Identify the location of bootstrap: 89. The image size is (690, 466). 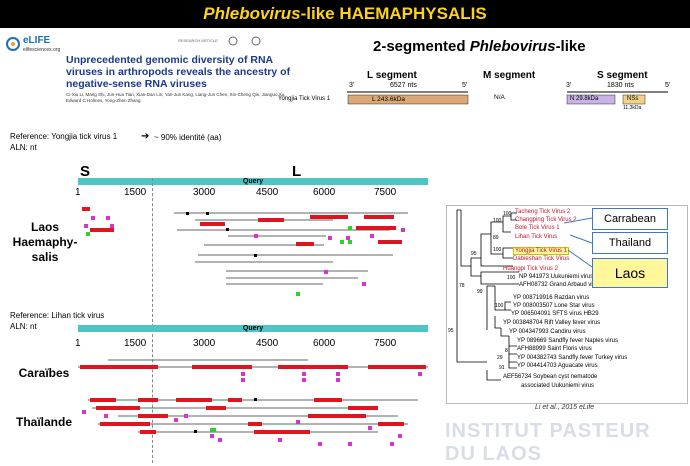
(496, 238).